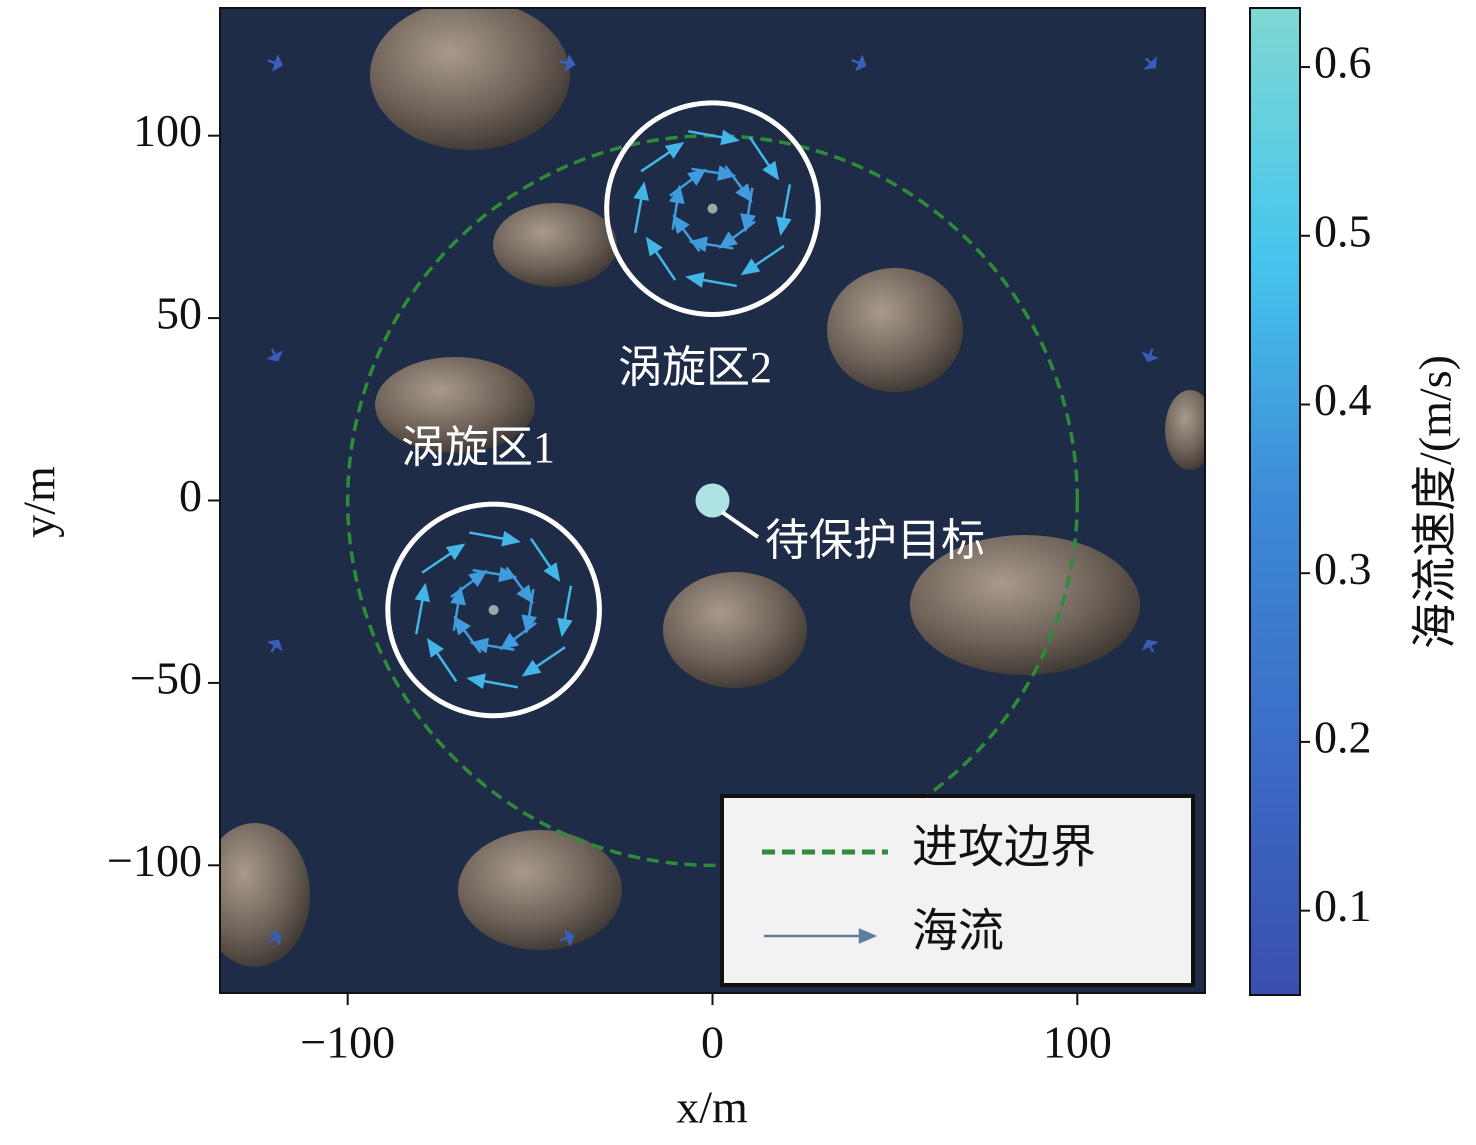 Image resolution: width=1476 pixels, height=1145 pixels. What do you see at coordinates (875, 540) in the screenshot?
I see `target-label: 待保护目标` at bounding box center [875, 540].